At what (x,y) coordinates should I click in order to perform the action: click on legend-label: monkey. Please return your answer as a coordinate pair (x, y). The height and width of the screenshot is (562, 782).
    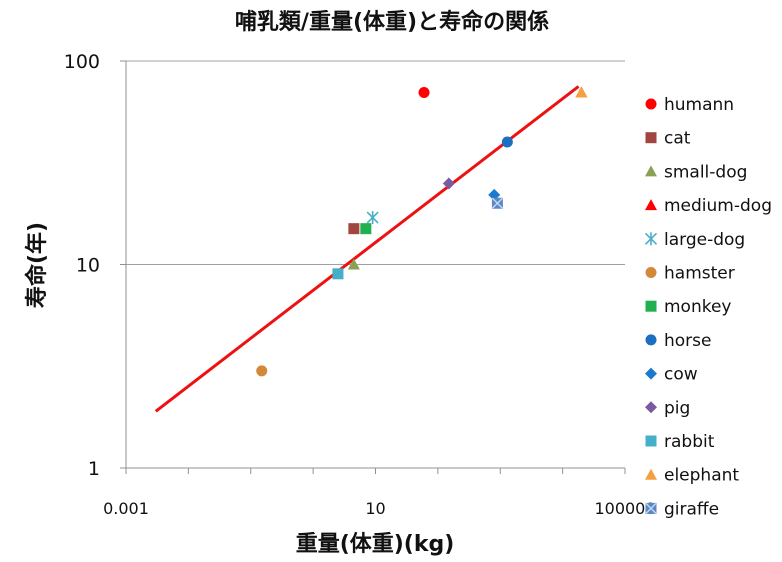
    Looking at the image, I should click on (698, 307).